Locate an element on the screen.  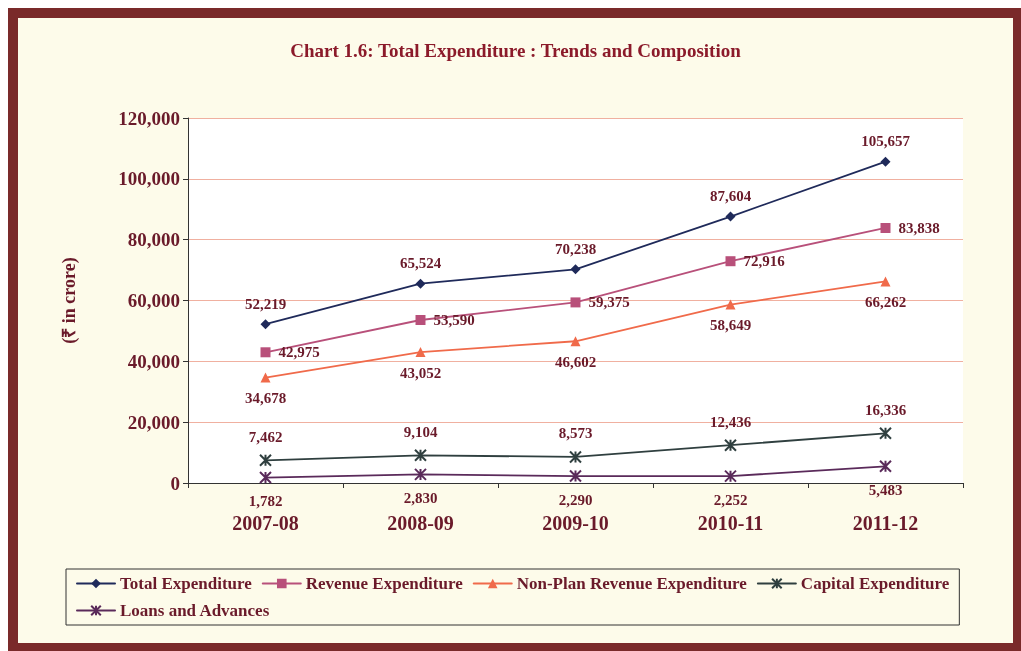
x-tick-label: 2008-09 is located at coordinates (420, 523).